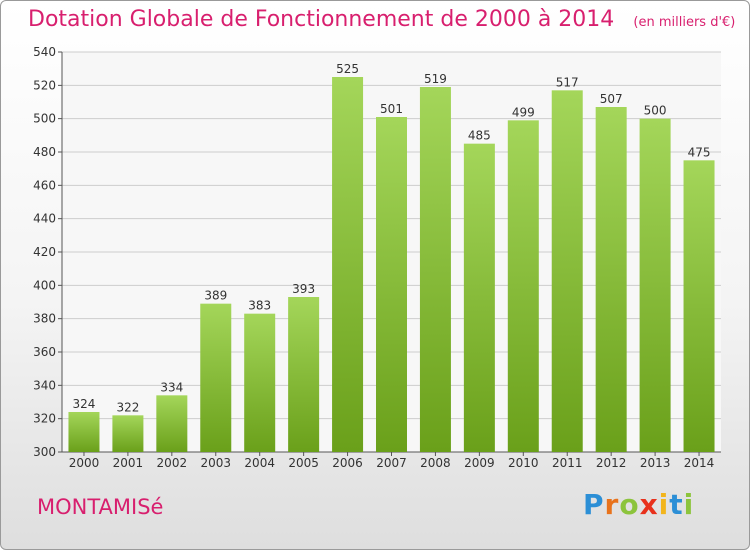 This screenshot has width=750, height=550. I want to click on x-tick-label: 2010, so click(523, 463).